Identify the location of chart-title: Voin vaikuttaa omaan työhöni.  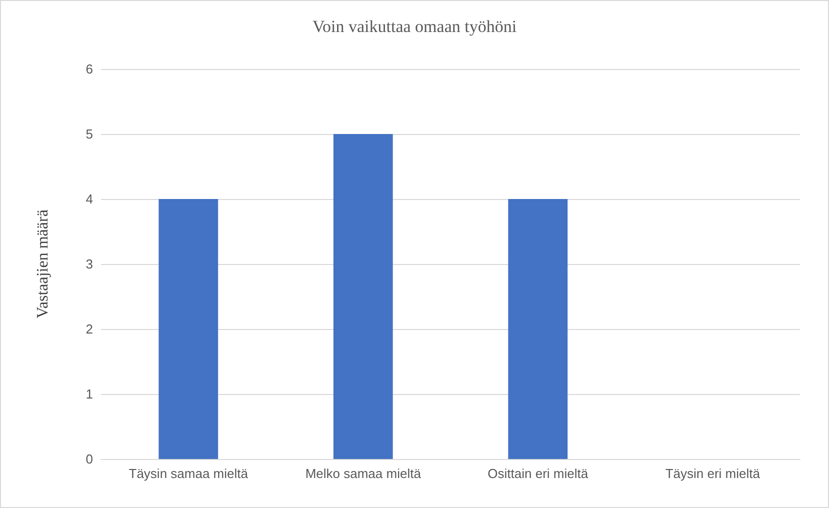
(414, 26).